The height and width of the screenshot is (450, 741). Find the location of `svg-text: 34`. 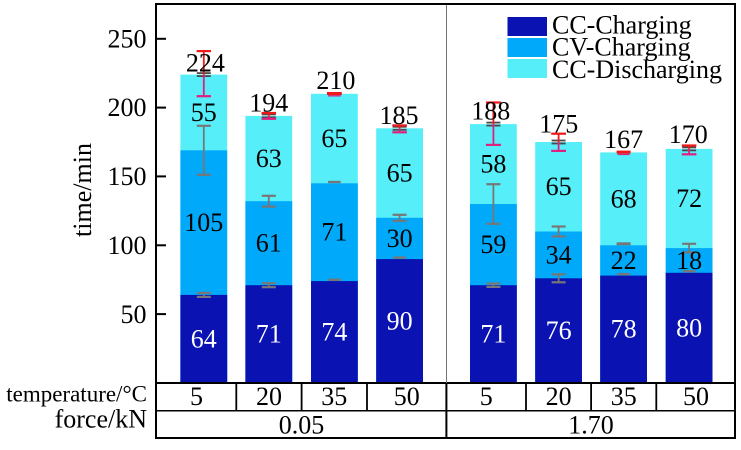

svg-text: 34 is located at coordinates (559, 254).